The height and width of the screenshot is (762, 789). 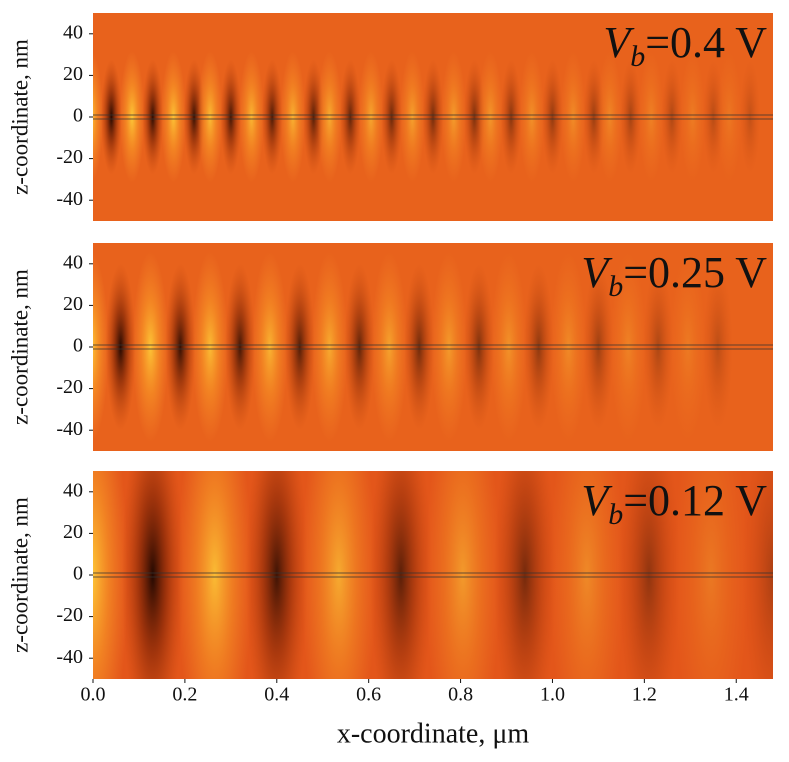 I want to click on annotation-rest: =0.25 V, so click(x=695, y=272).